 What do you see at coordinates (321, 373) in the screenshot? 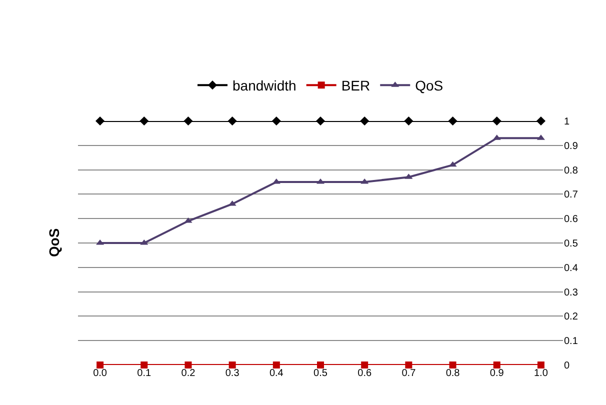
I see `x-tick-label: 0.5` at bounding box center [321, 373].